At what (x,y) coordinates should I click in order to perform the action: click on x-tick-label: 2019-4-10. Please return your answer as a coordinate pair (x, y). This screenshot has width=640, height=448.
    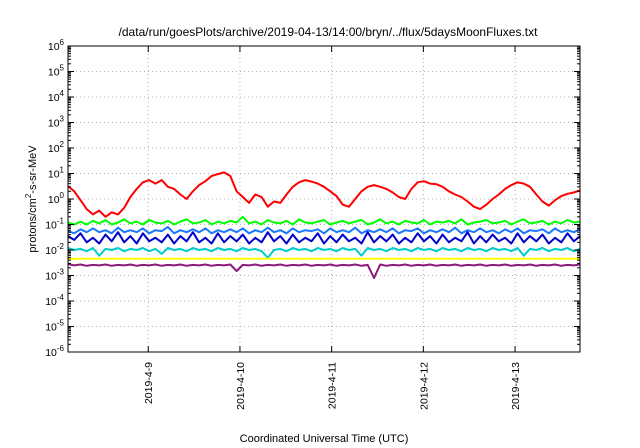
    Looking at the image, I should click on (241, 386).